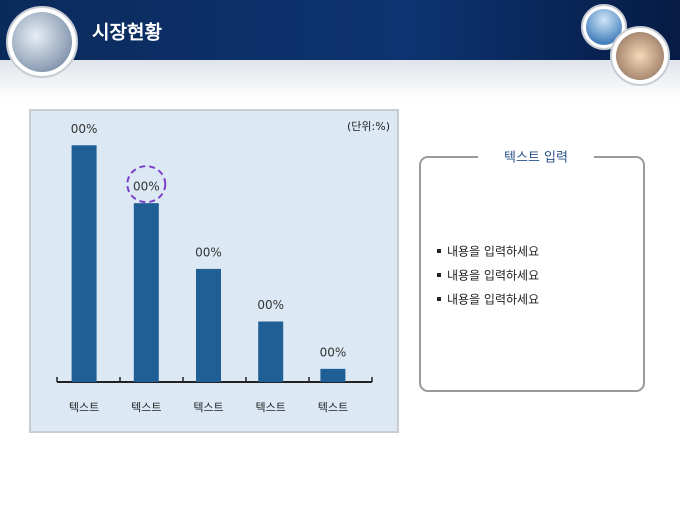  I want to click on text-box-title: 텍스트 입력, so click(536, 158).